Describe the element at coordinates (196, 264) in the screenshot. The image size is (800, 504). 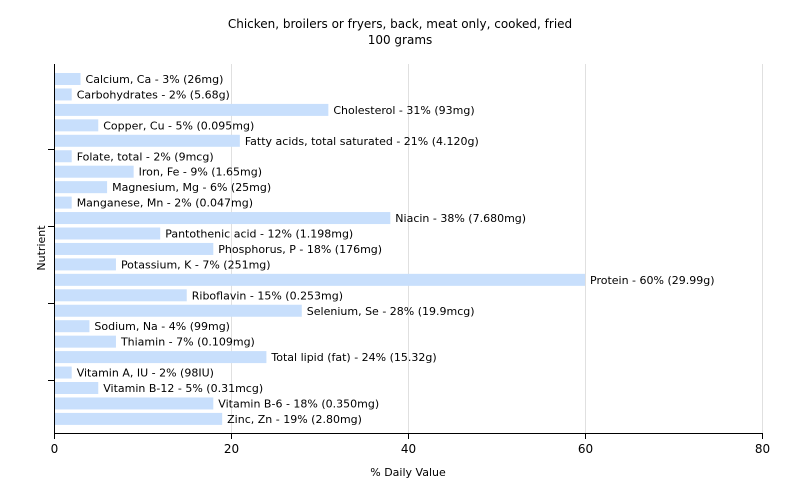
I see `bar-label: Potassium, K - 7% (251mg)` at that location.